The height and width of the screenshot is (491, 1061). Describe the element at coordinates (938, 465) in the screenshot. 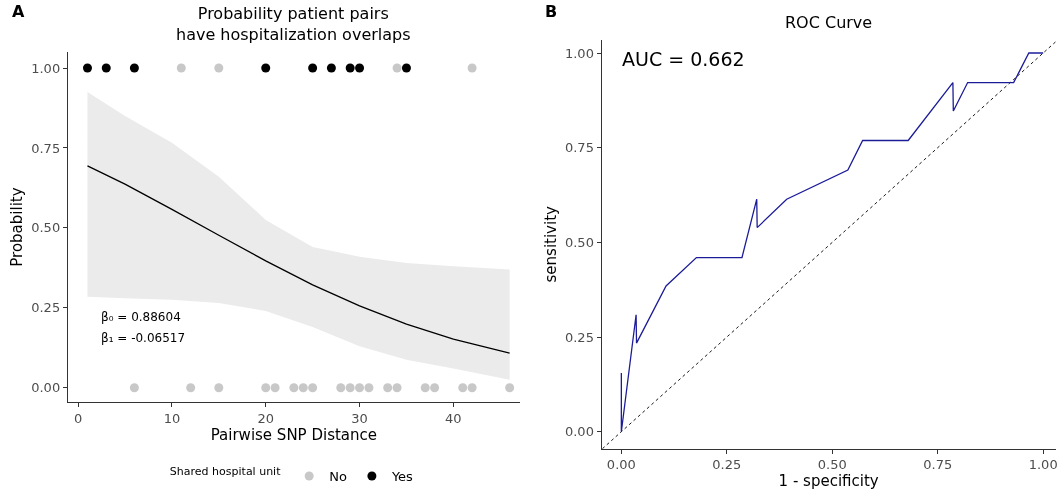

I see `x-tick-label: 0.75` at that location.